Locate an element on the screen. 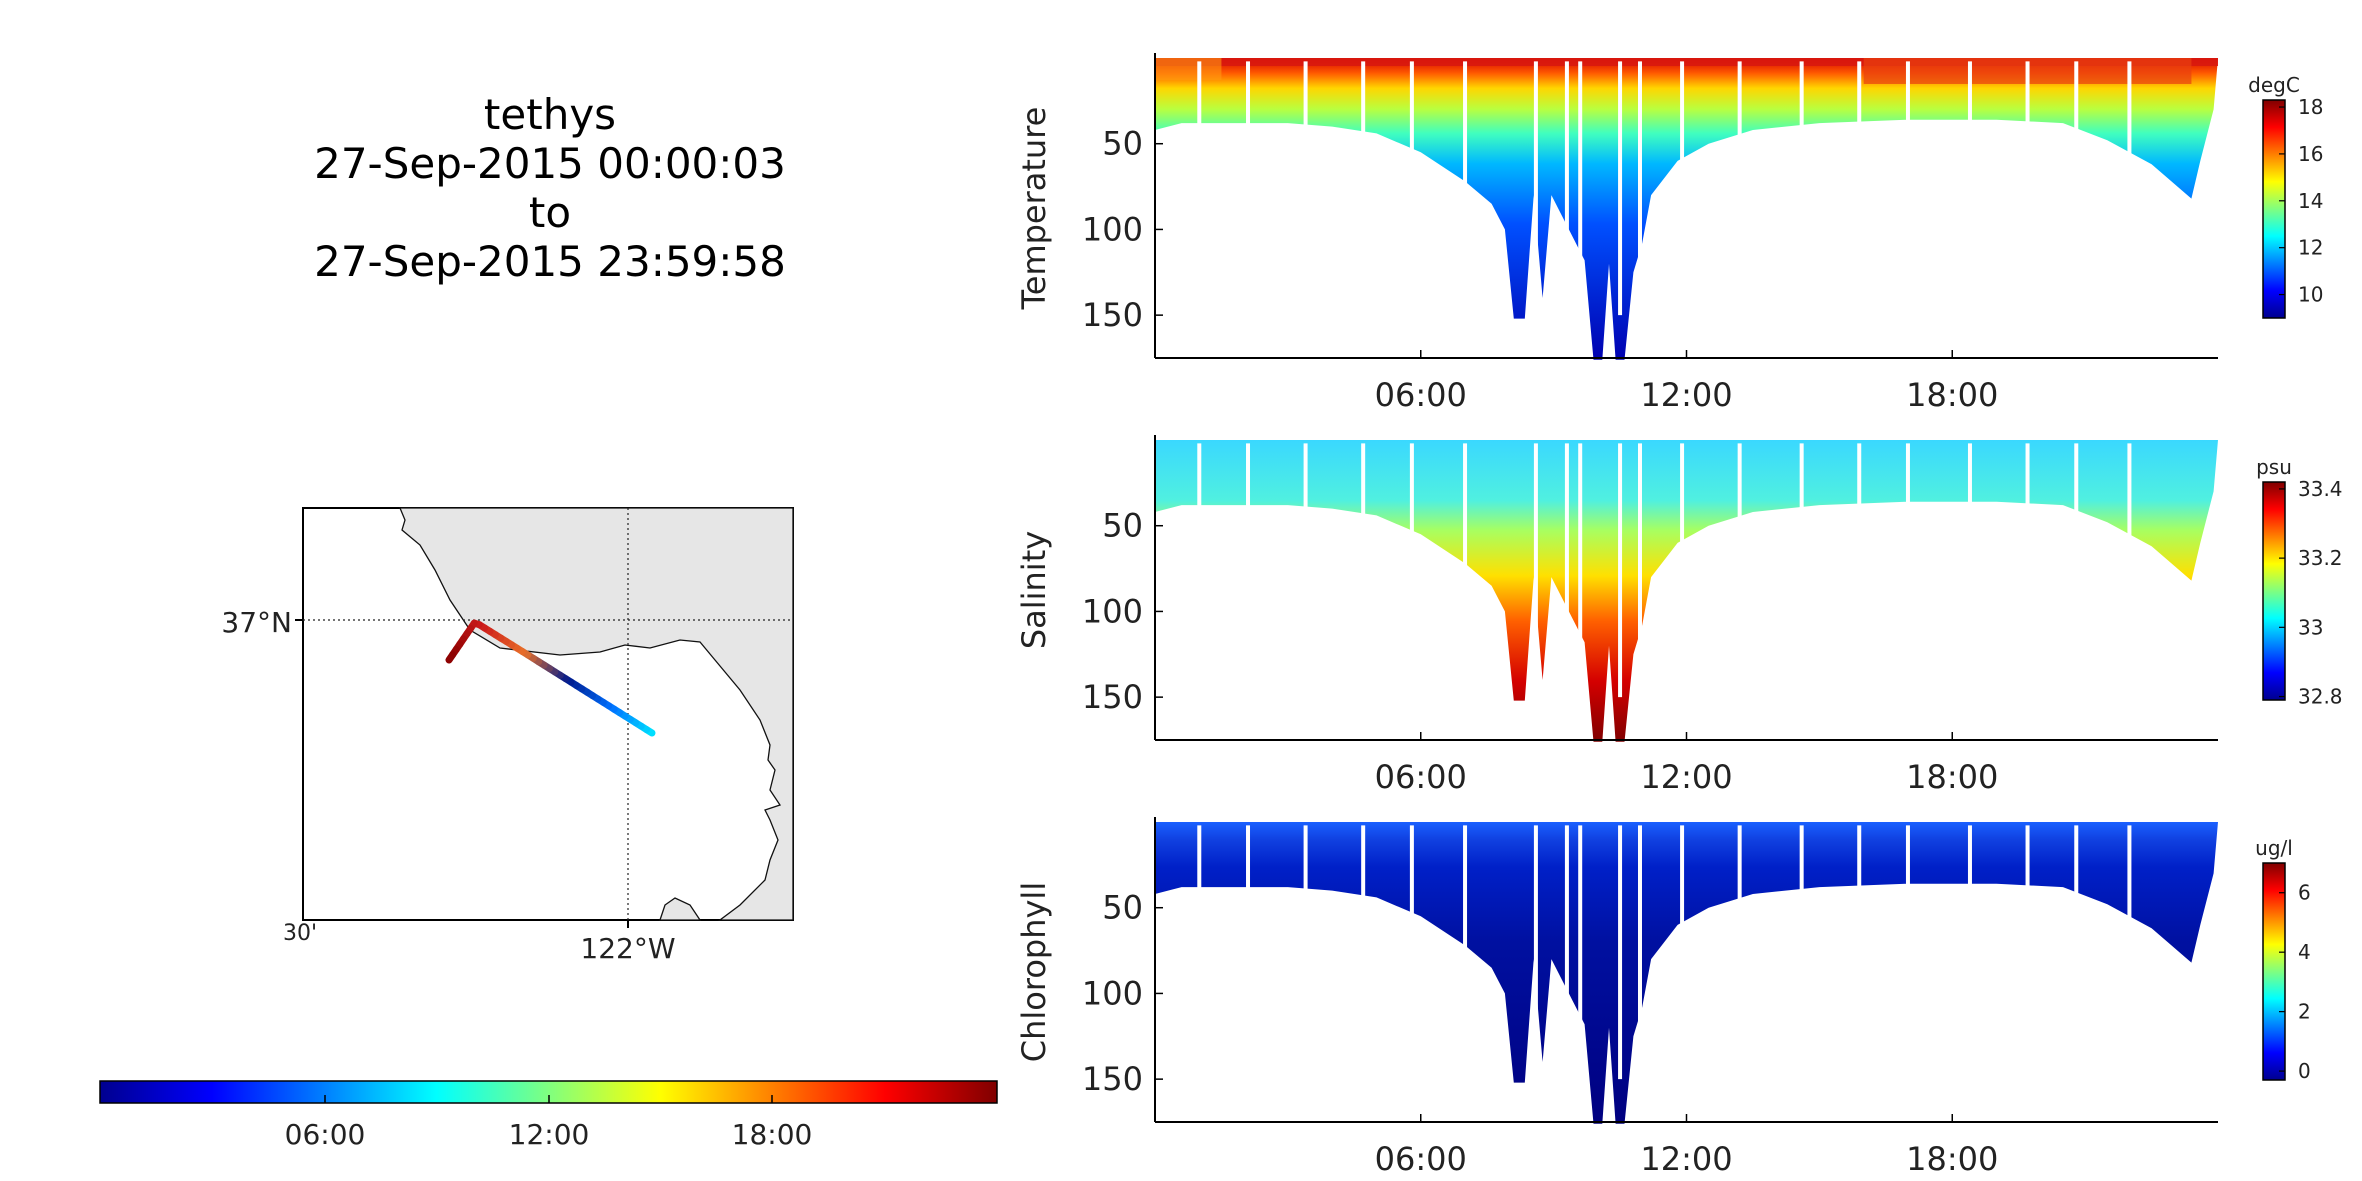  surface-band-warm is located at coordinates (1188, 69).